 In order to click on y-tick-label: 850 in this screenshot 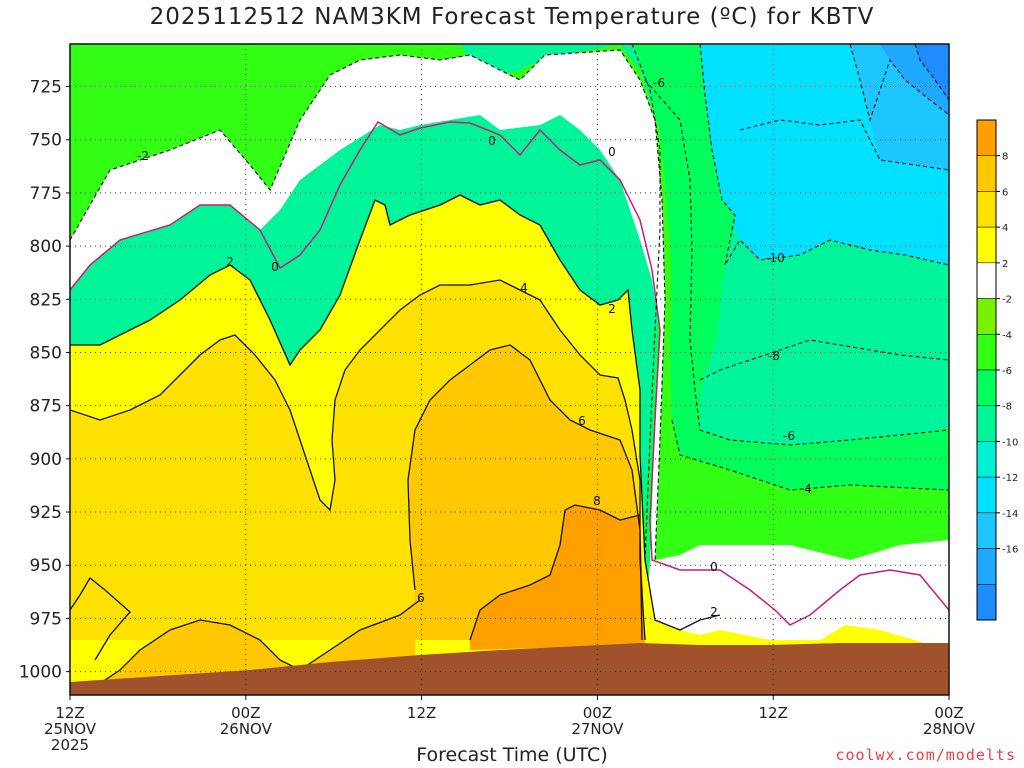, I will do `click(46, 353)`.